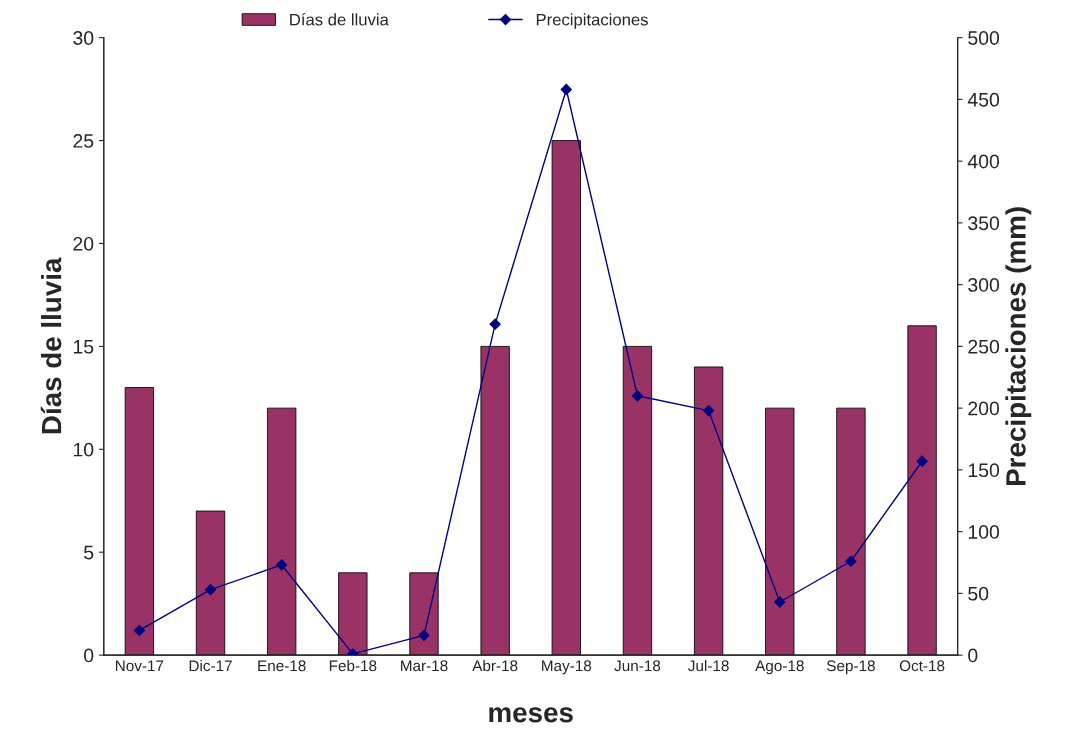 This screenshot has height=753, width=1070. I want to click on y-tick-label: 30, so click(83, 38).